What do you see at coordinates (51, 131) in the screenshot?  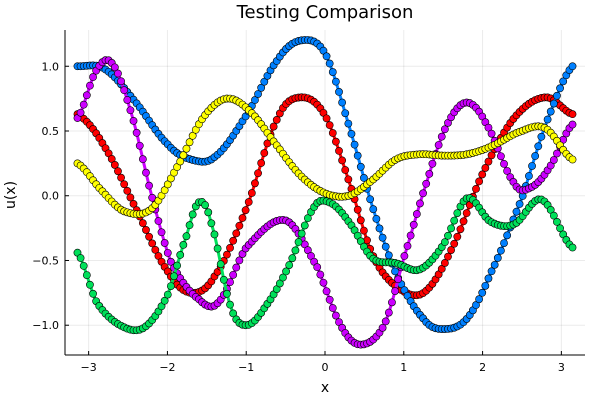 I see `y-tick-label: 0.5` at bounding box center [51, 131].